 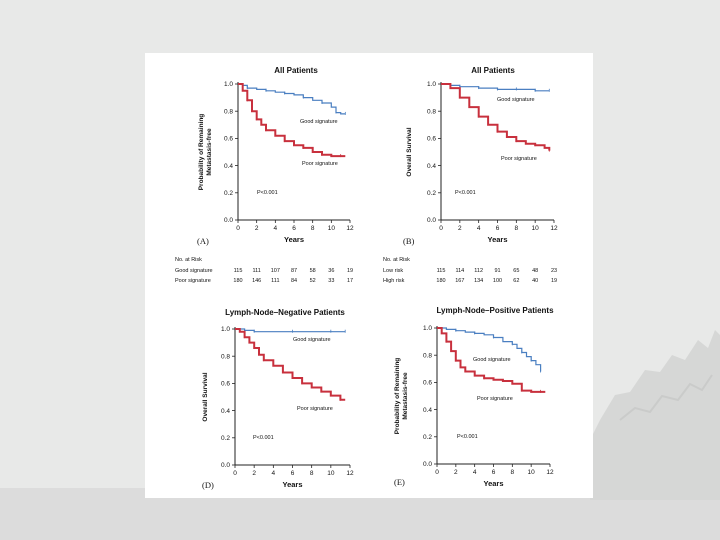 What do you see at coordinates (285, 312) in the screenshot?
I see `chart-title: Lymph-Node–Negative Patients` at bounding box center [285, 312].